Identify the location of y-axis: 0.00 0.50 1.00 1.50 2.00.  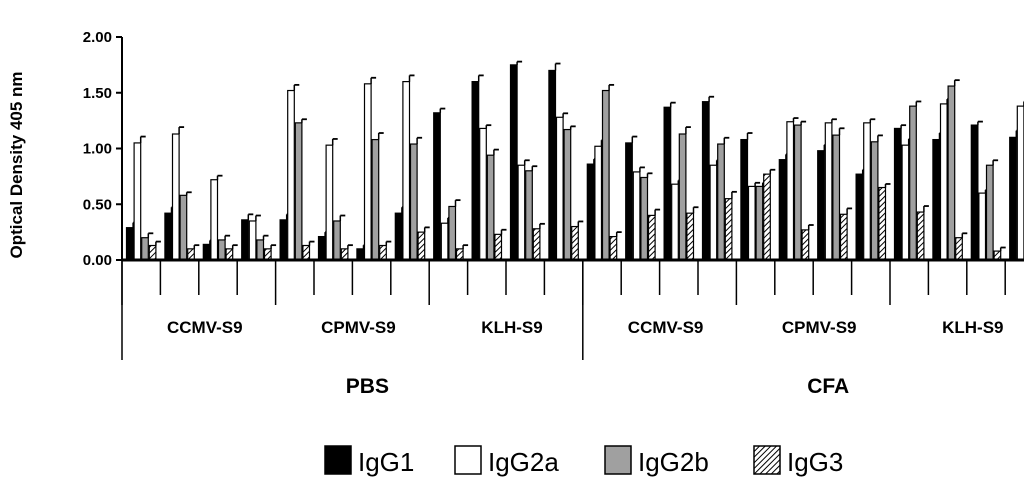
(103, 149).